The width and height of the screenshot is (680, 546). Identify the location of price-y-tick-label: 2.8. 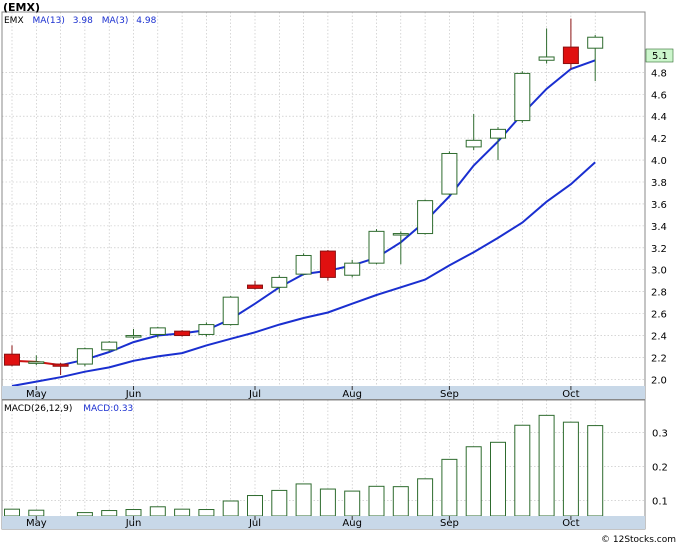
(659, 293).